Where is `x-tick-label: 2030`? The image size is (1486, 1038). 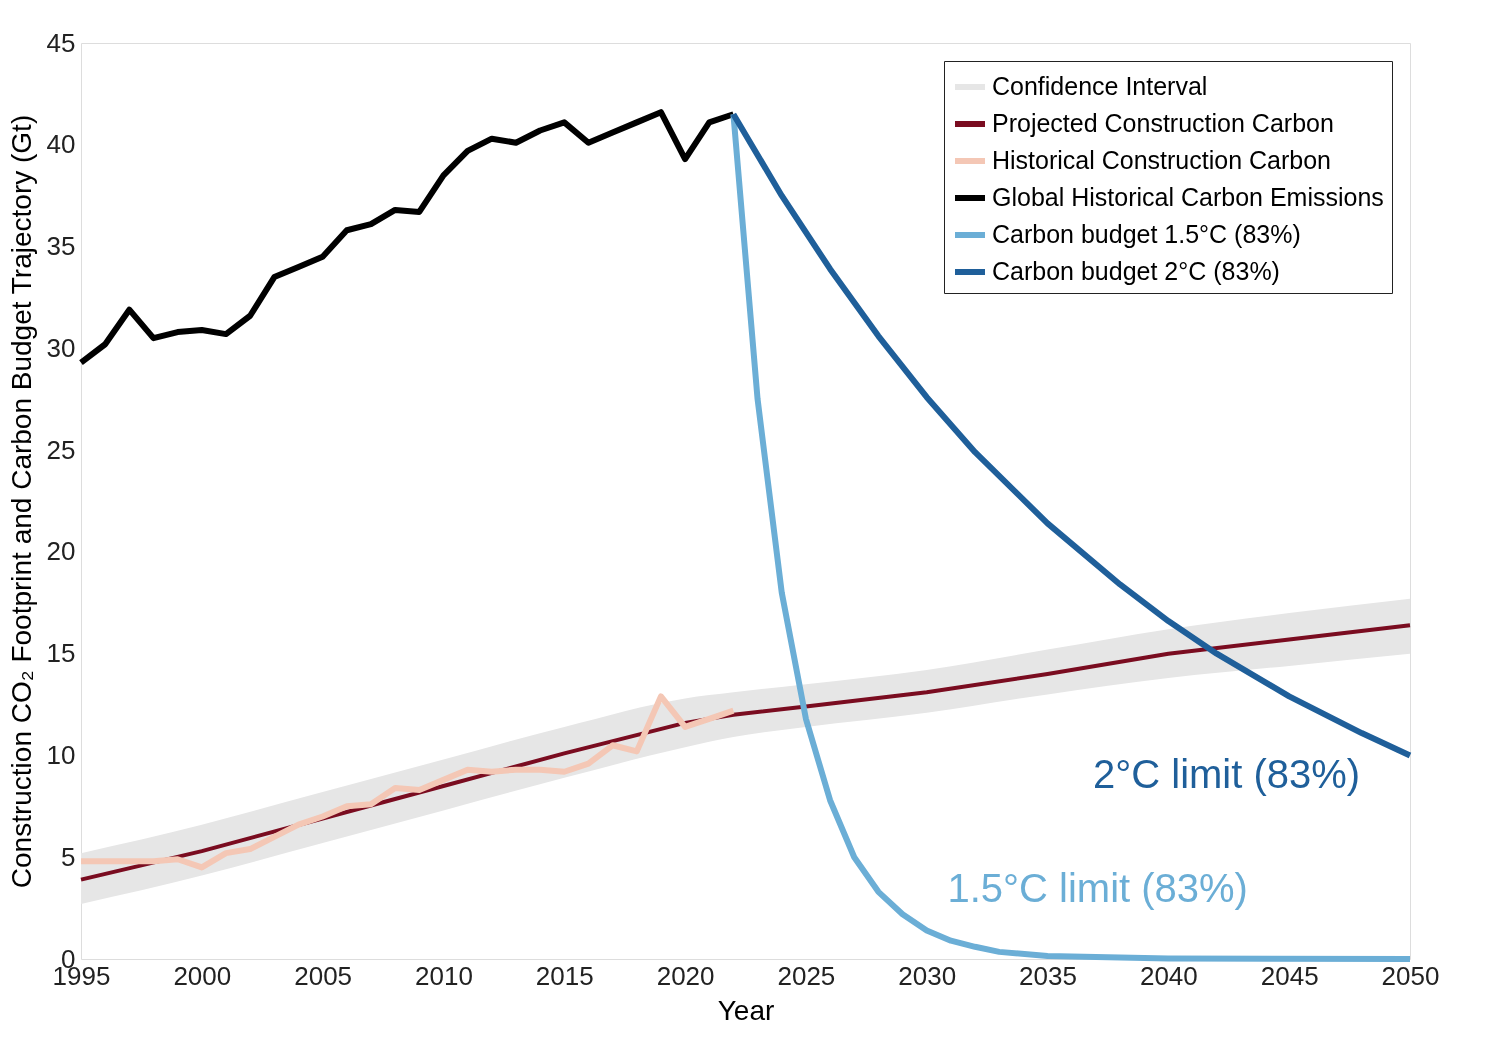
x-tick-label: 2030 is located at coordinates (927, 975).